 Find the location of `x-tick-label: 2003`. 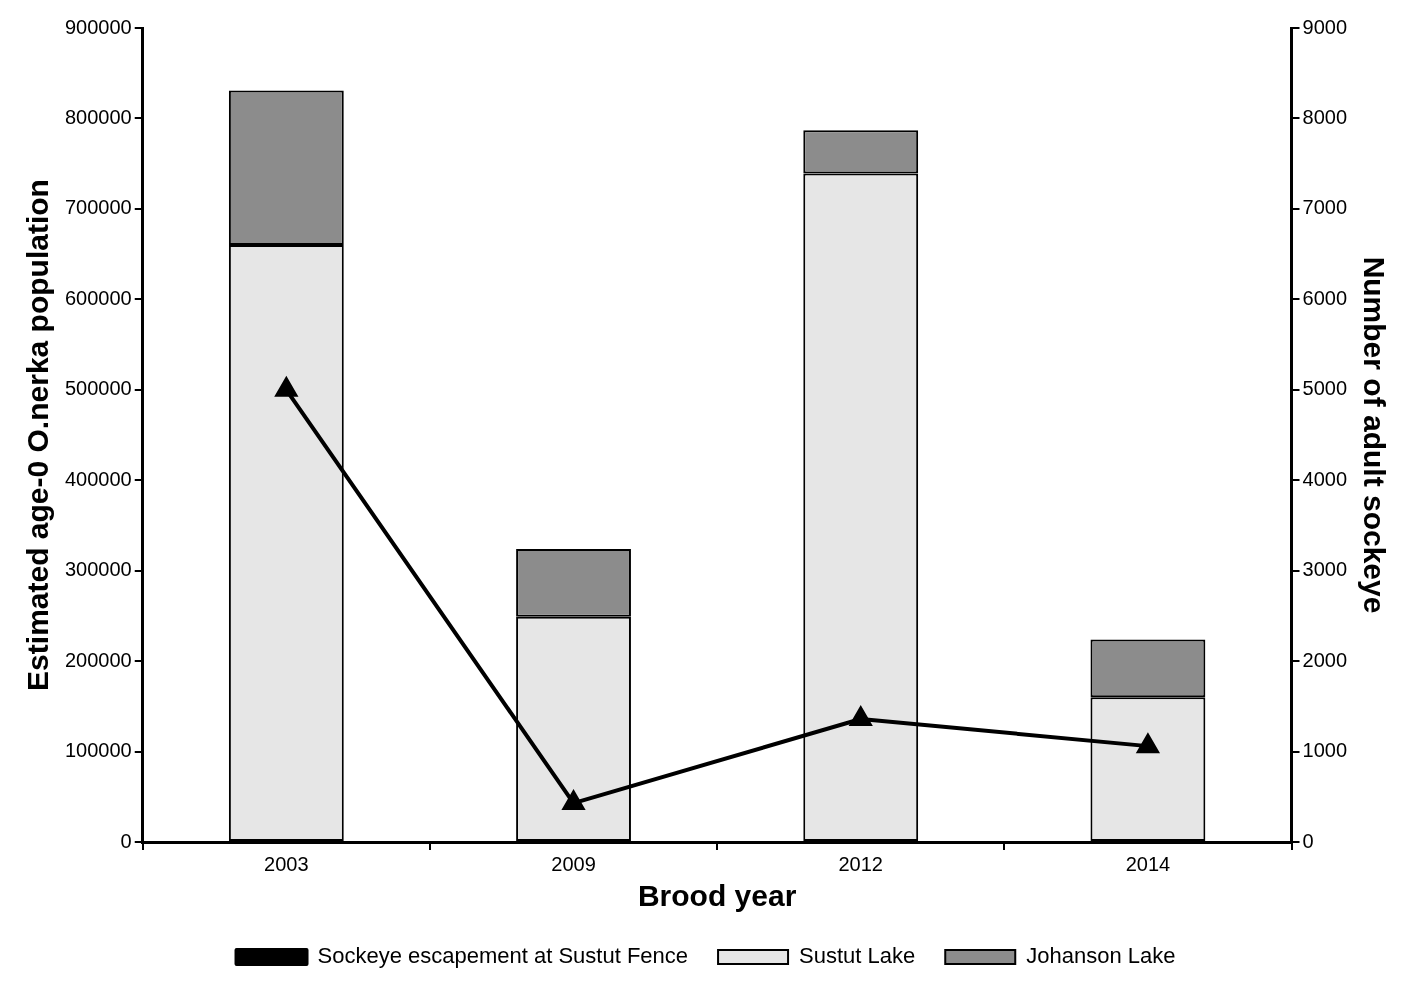

x-tick-label: 2003 is located at coordinates (286, 863).